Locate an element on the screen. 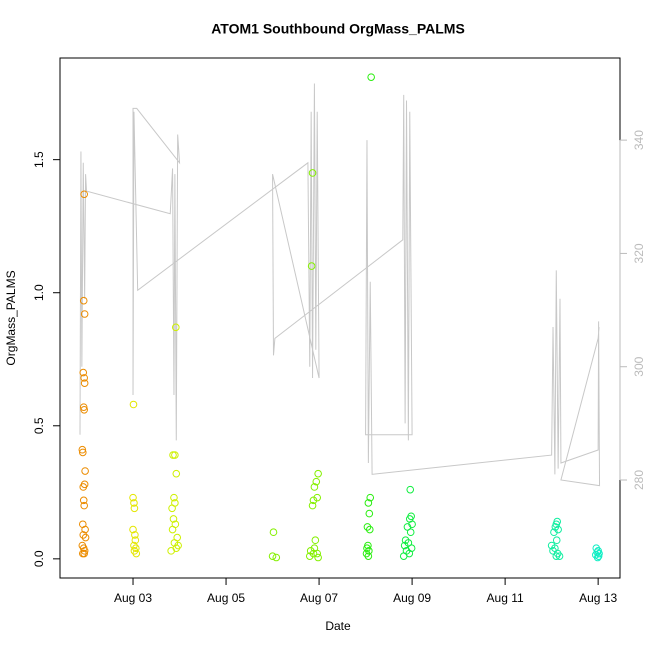 This screenshot has height=650, width=650. x-tick-label: Aug 11 is located at coordinates (505, 598).